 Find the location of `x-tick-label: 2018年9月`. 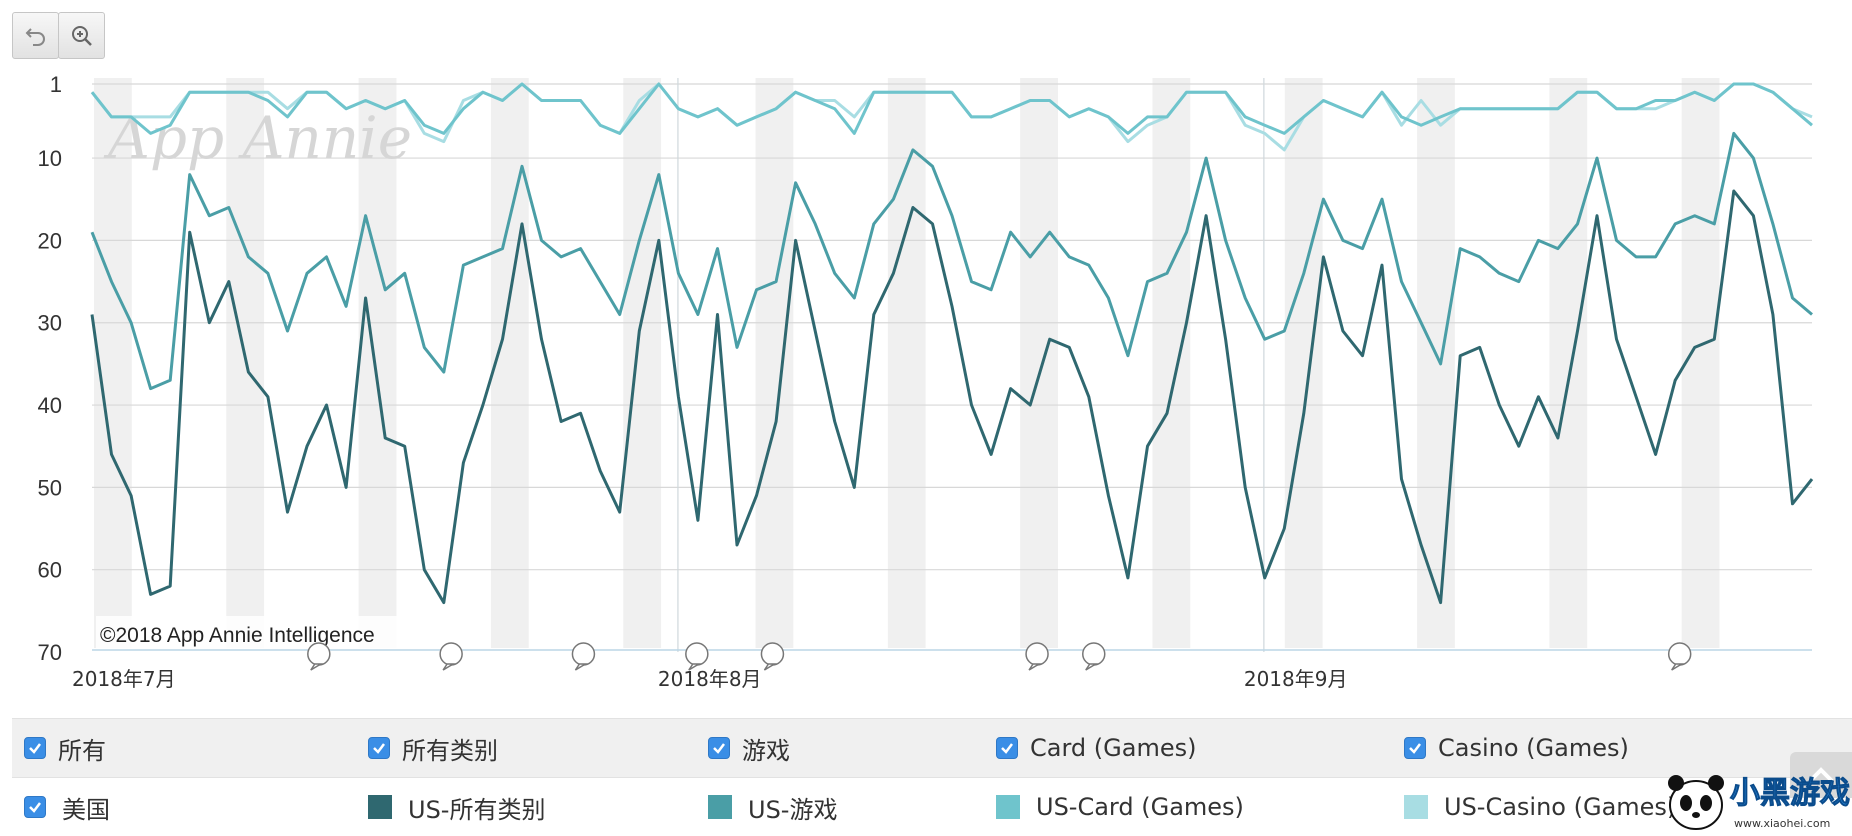

x-tick-label: 2018年9月 is located at coordinates (1296, 679).